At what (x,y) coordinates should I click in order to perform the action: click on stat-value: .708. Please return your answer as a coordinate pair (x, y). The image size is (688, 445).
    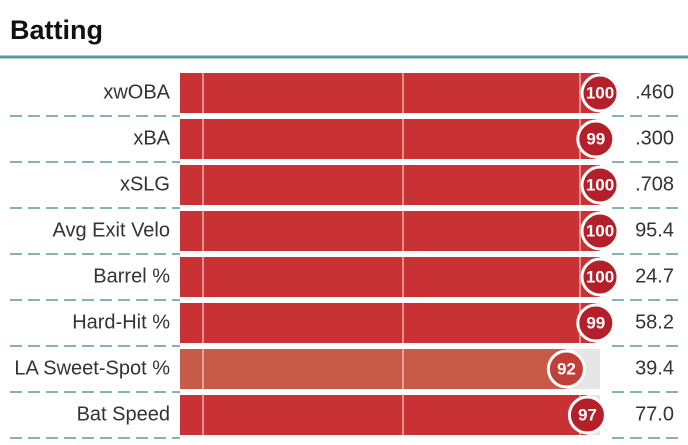
    Looking at the image, I should click on (654, 184).